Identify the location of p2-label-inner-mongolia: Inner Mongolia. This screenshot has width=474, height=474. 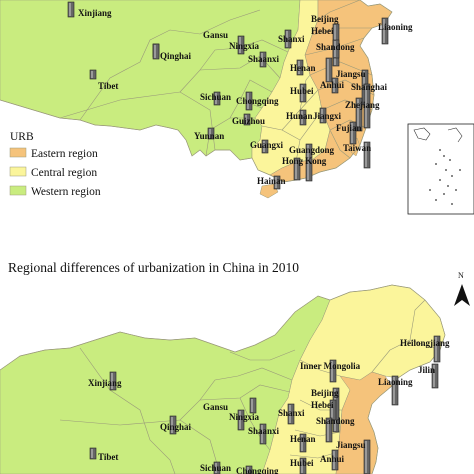
(330, 366).